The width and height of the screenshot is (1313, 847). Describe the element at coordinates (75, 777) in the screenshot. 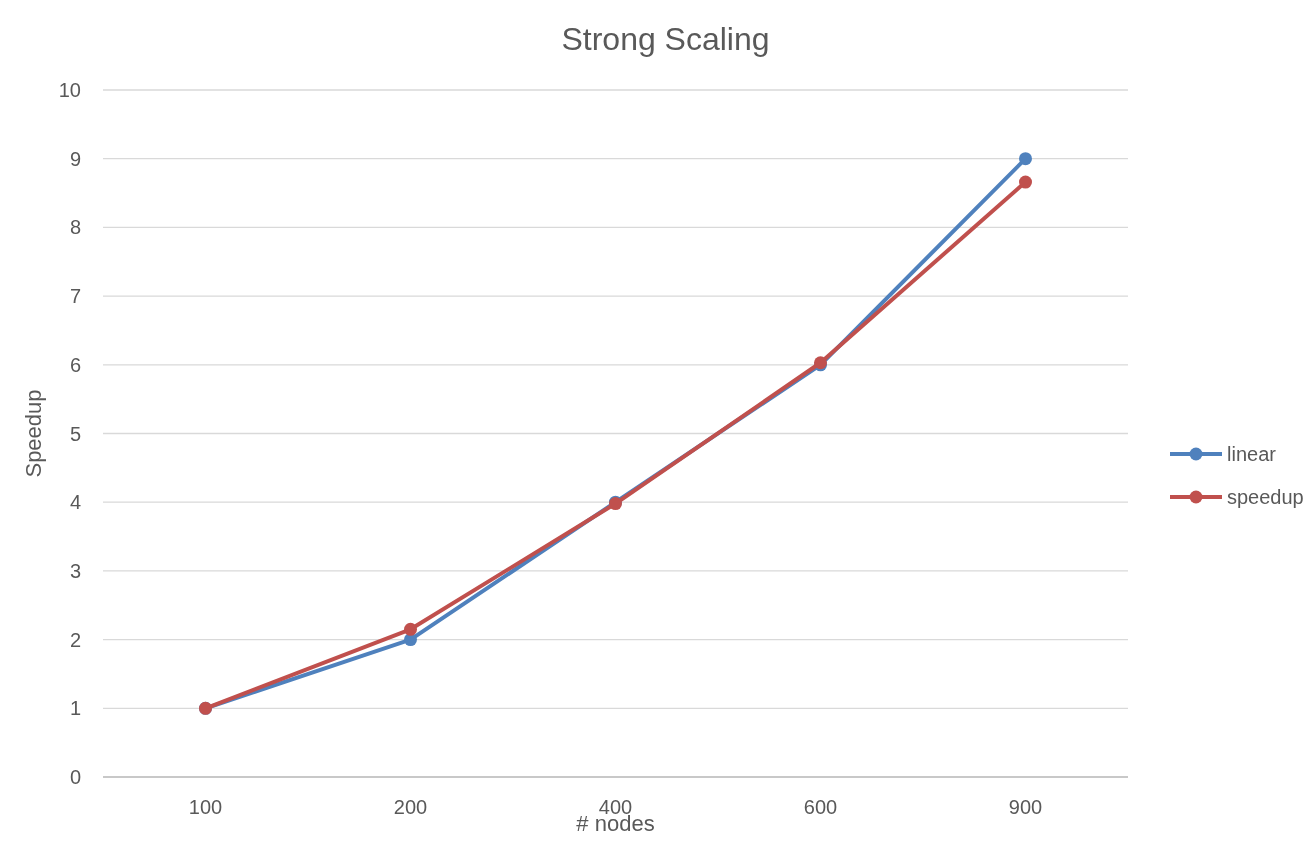

I see `y-tick-label: 0` at that location.